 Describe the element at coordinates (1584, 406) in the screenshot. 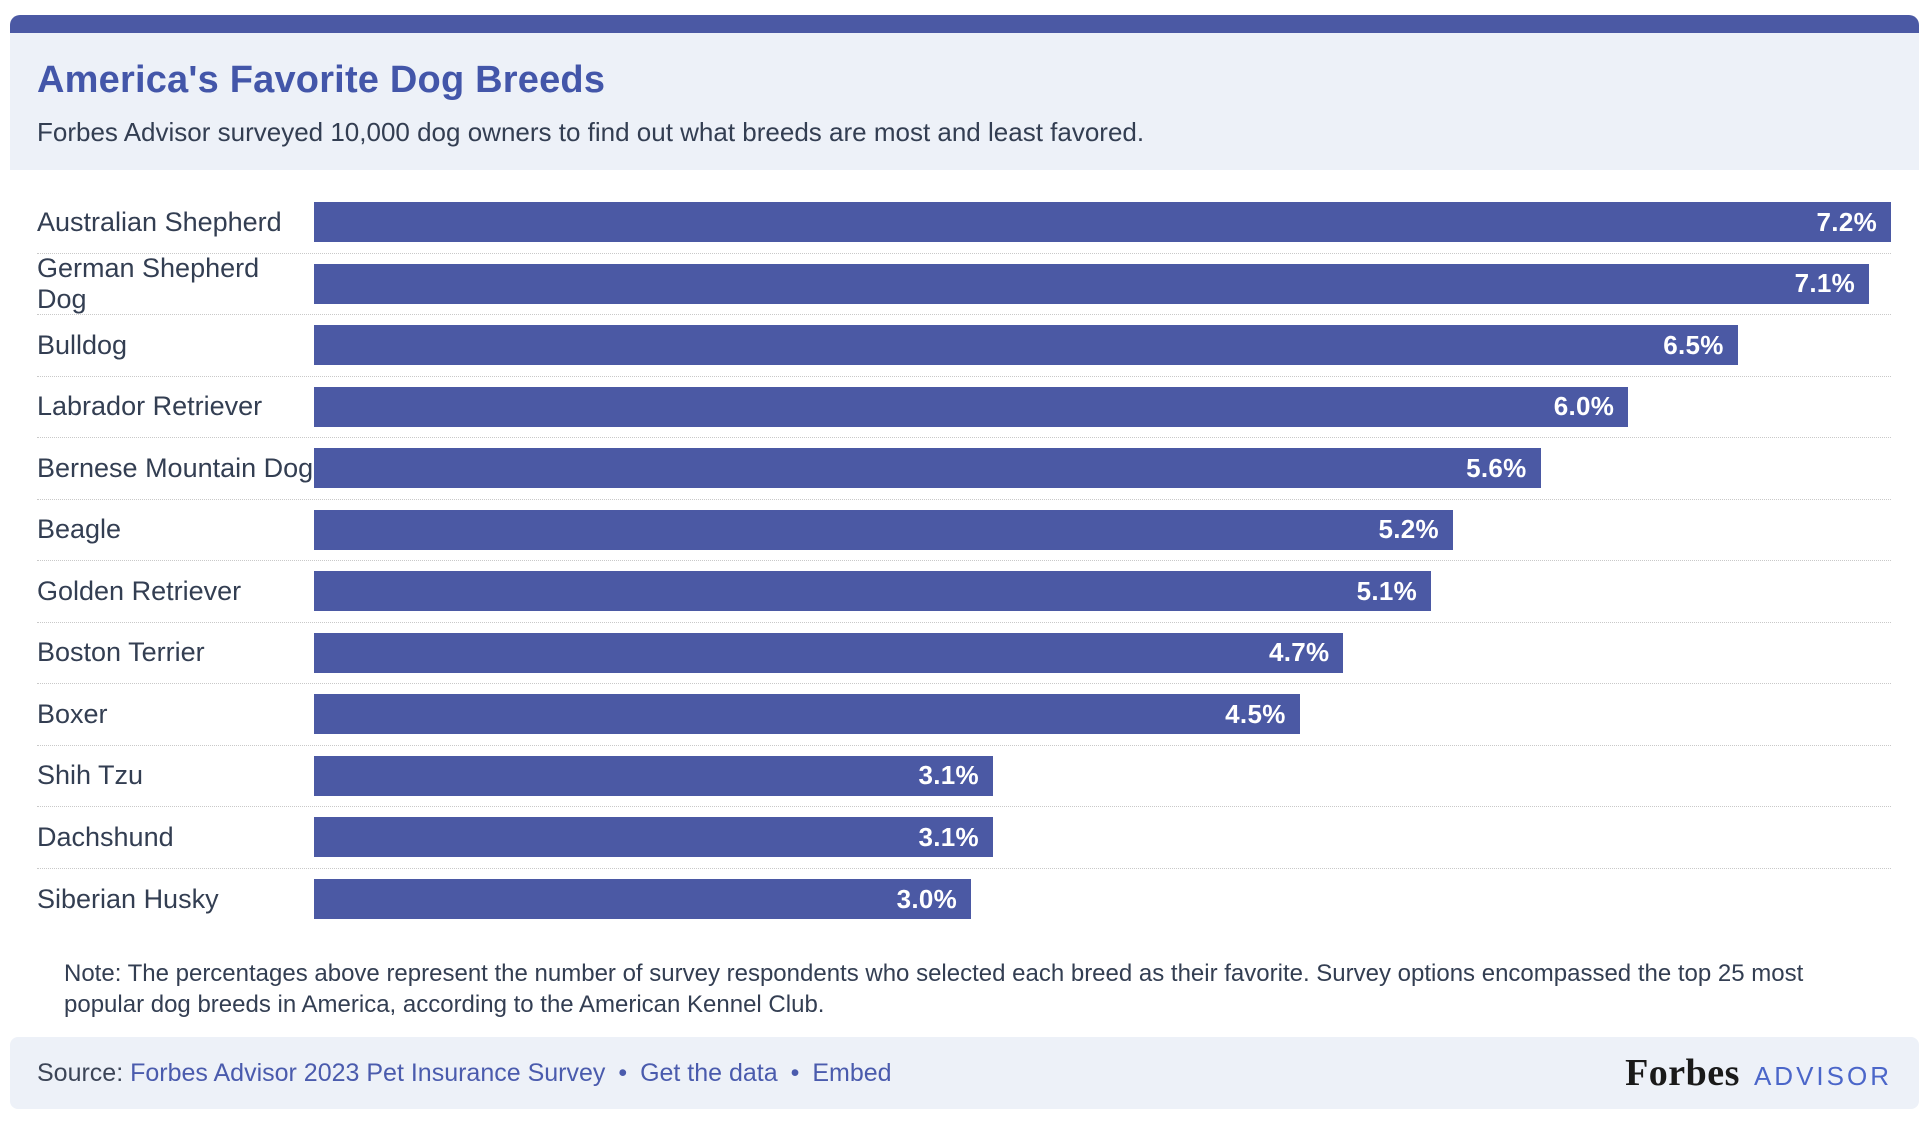

I see `value-label: 6.0%` at that location.